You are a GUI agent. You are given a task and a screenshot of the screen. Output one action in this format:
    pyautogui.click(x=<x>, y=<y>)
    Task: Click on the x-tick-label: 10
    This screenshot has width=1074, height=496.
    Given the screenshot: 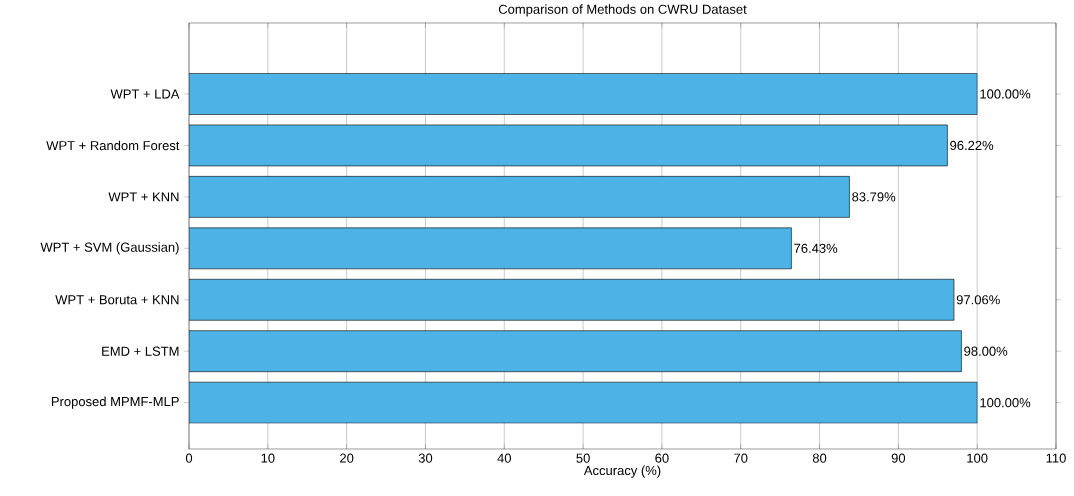 What is the action you would take?
    pyautogui.click(x=268, y=458)
    